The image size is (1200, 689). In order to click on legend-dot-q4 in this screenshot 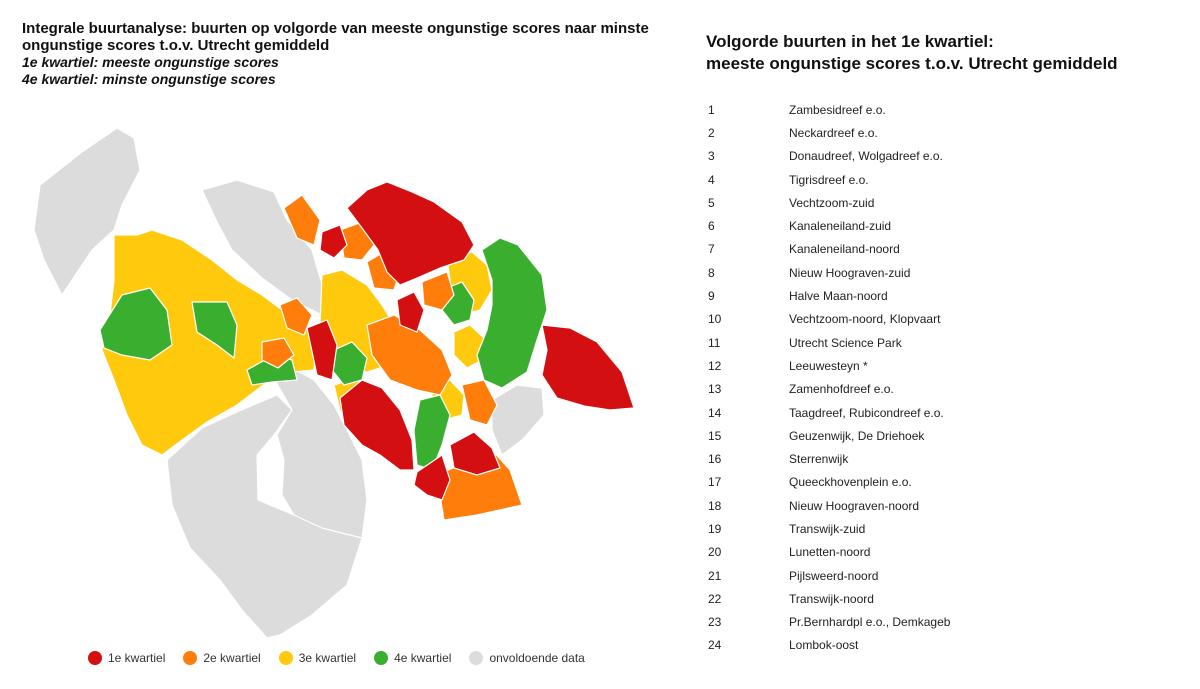, I will do `click(381, 658)`.